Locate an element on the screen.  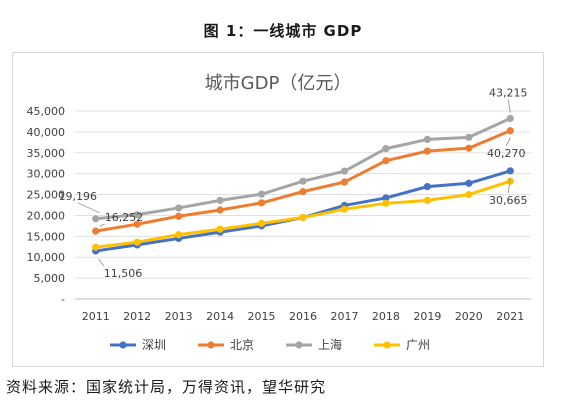
y-tick-label: 40,000 is located at coordinates (46, 132).